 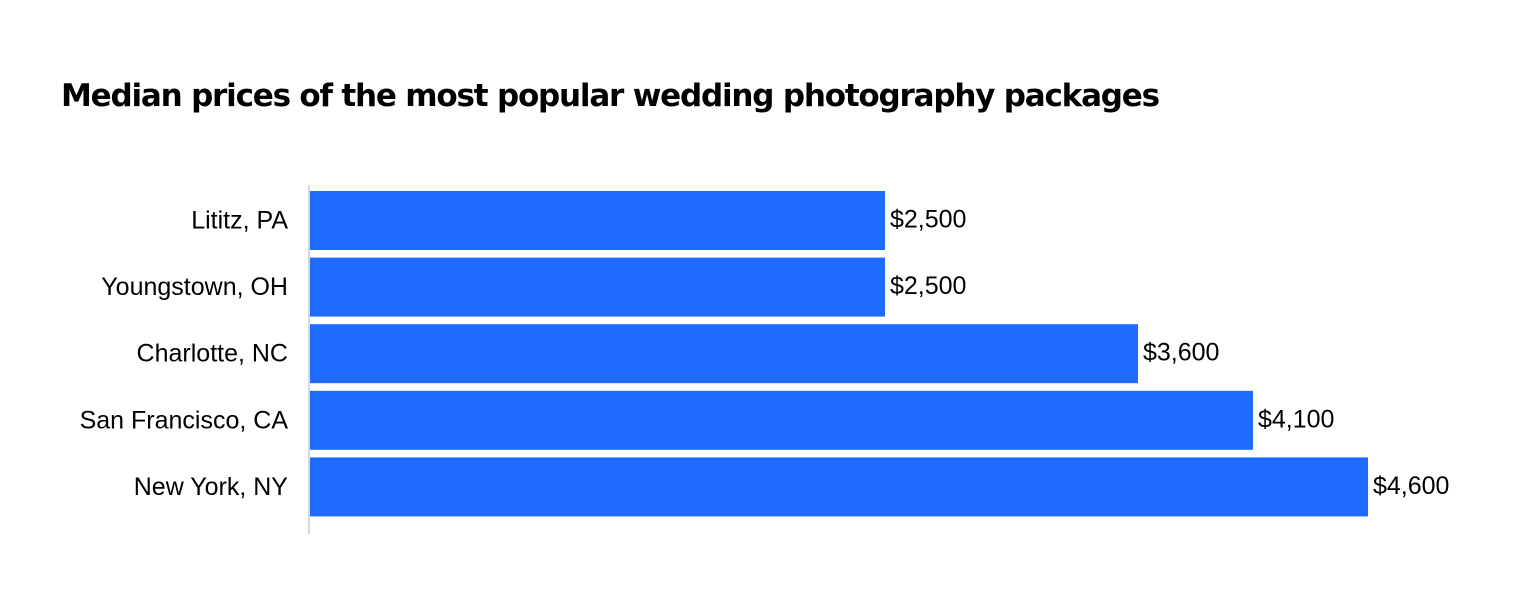 I want to click on category-label: San Francisco, CA, so click(x=184, y=420).